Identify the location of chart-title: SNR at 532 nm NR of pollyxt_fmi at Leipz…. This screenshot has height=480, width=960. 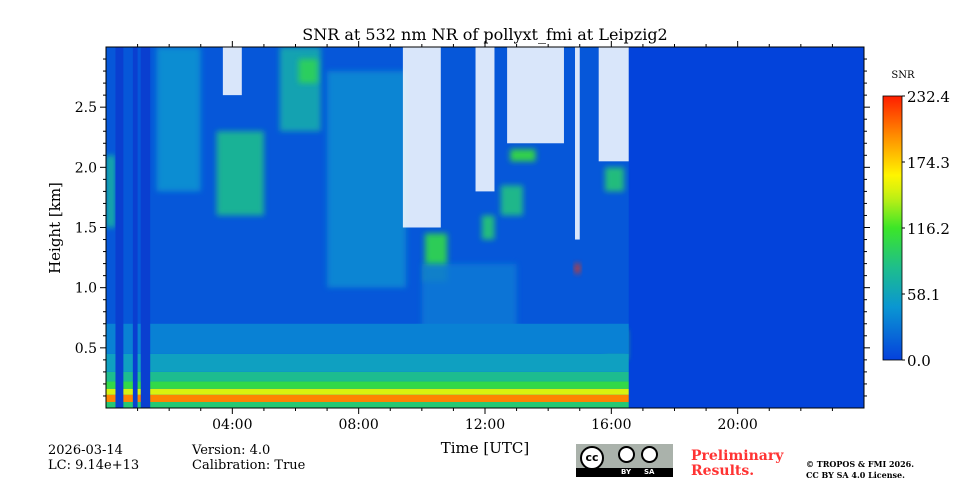
(485, 34).